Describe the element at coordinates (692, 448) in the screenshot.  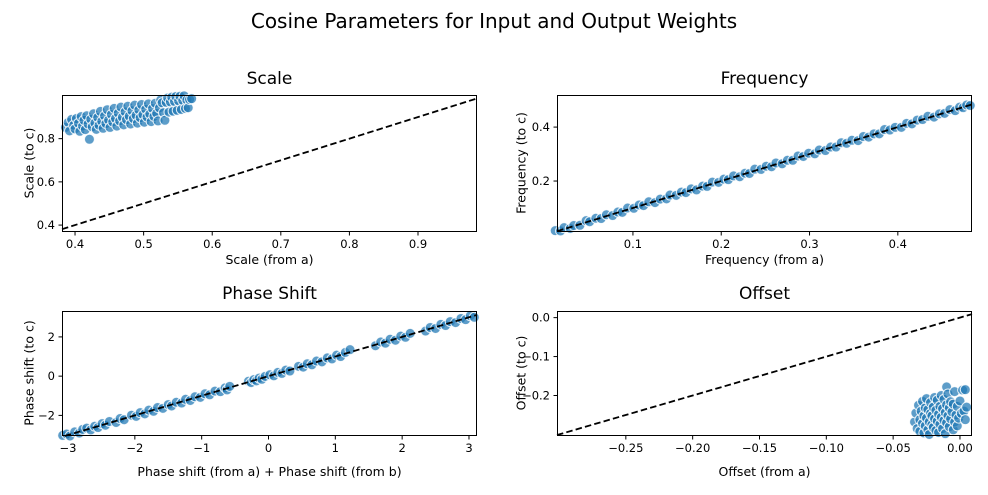
I see `x-tick-label: −0.20` at that location.